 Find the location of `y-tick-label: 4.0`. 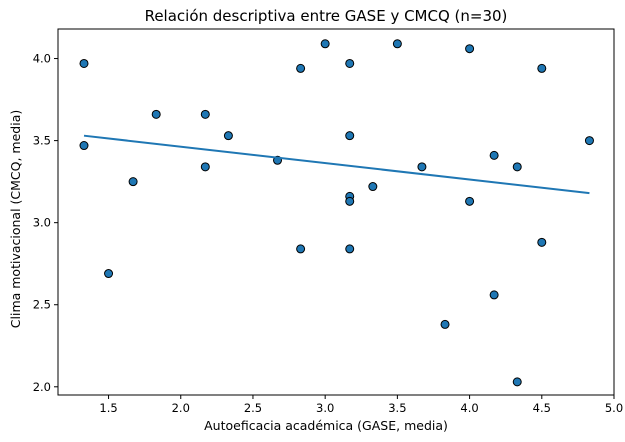

y-tick-label: 4.0 is located at coordinates (42, 59).